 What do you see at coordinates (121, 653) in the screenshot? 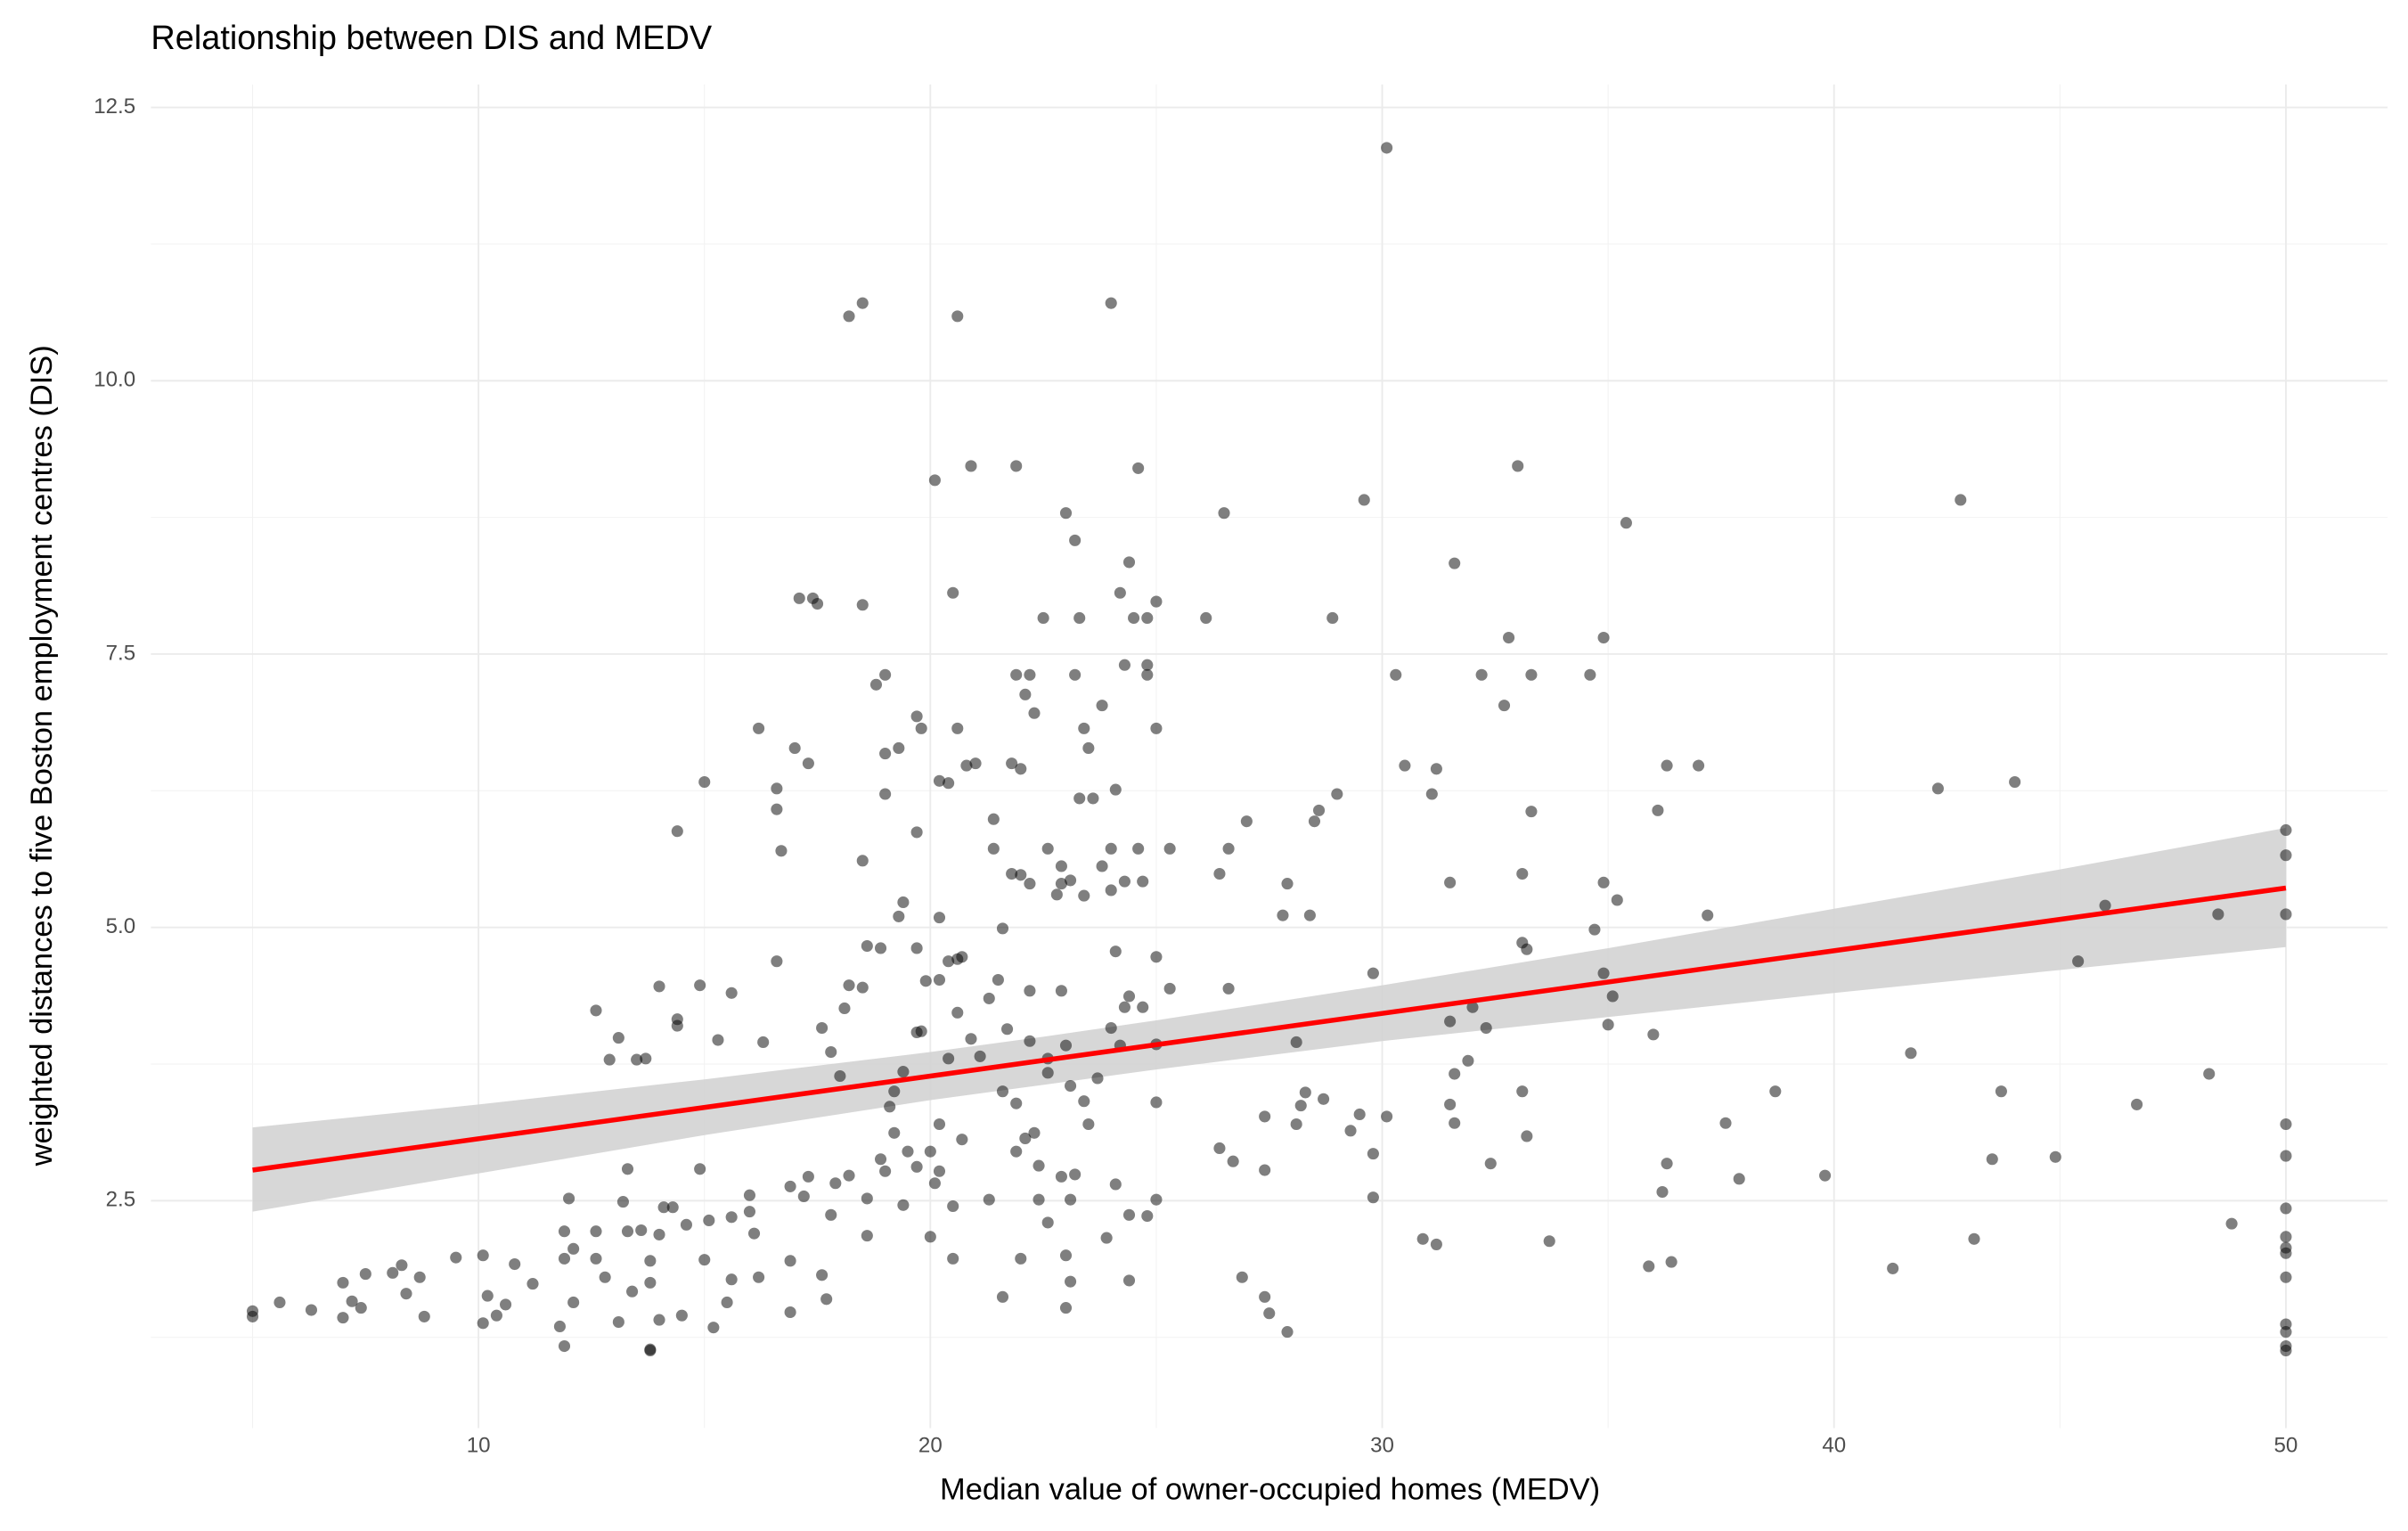
I see `y-tick-label: 7.5` at bounding box center [121, 653].